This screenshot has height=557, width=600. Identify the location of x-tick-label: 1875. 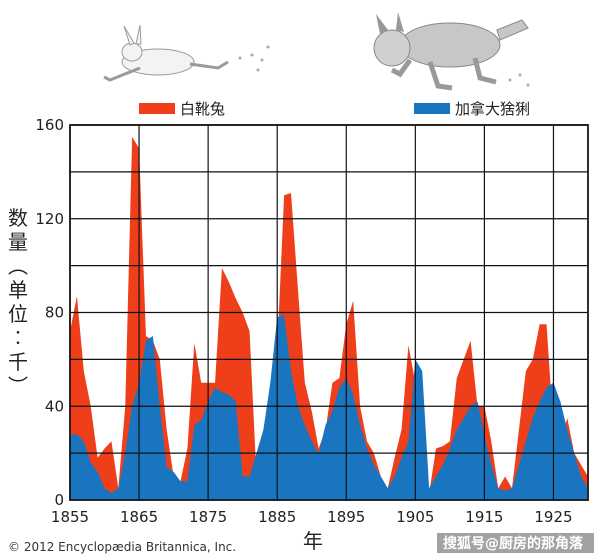
(208, 517).